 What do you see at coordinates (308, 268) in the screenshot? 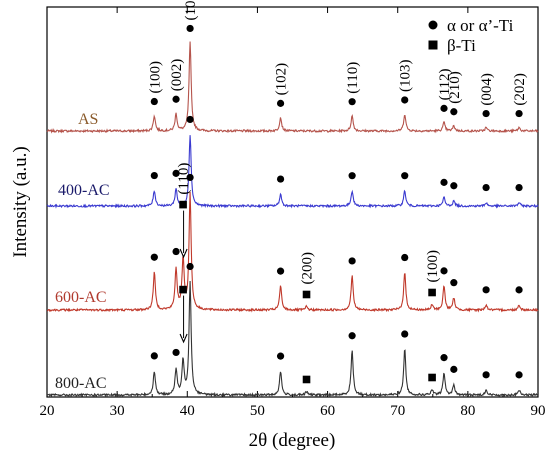
I see `beta-index-label: (200)` at bounding box center [308, 268].